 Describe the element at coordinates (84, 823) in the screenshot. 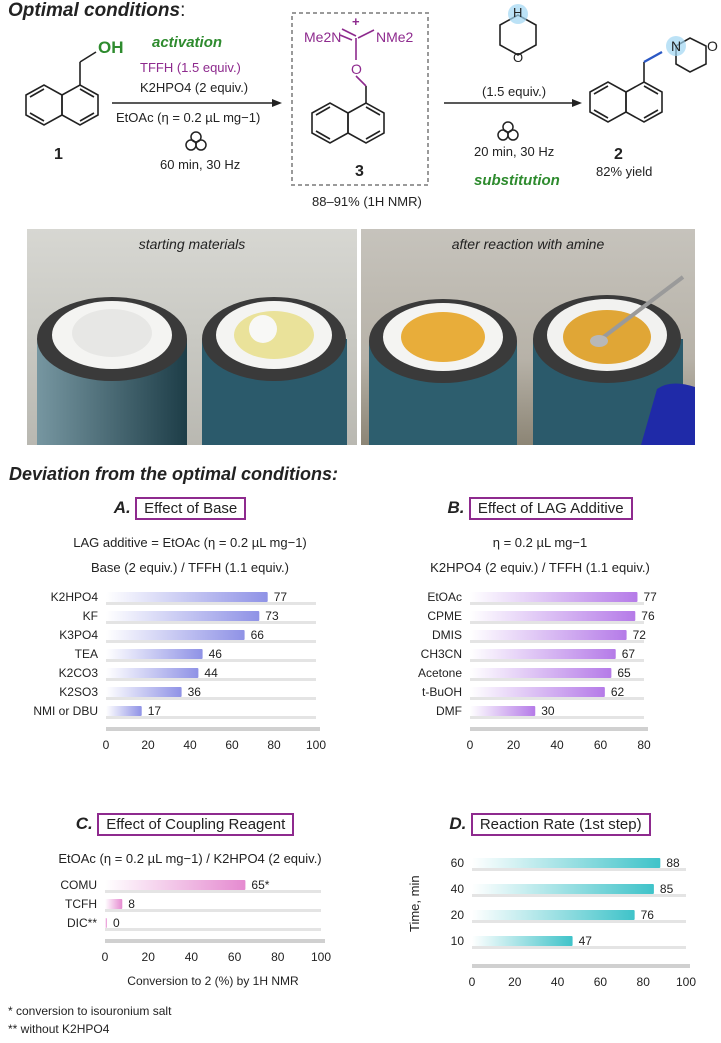

I see `panel-c-letter: C.` at that location.